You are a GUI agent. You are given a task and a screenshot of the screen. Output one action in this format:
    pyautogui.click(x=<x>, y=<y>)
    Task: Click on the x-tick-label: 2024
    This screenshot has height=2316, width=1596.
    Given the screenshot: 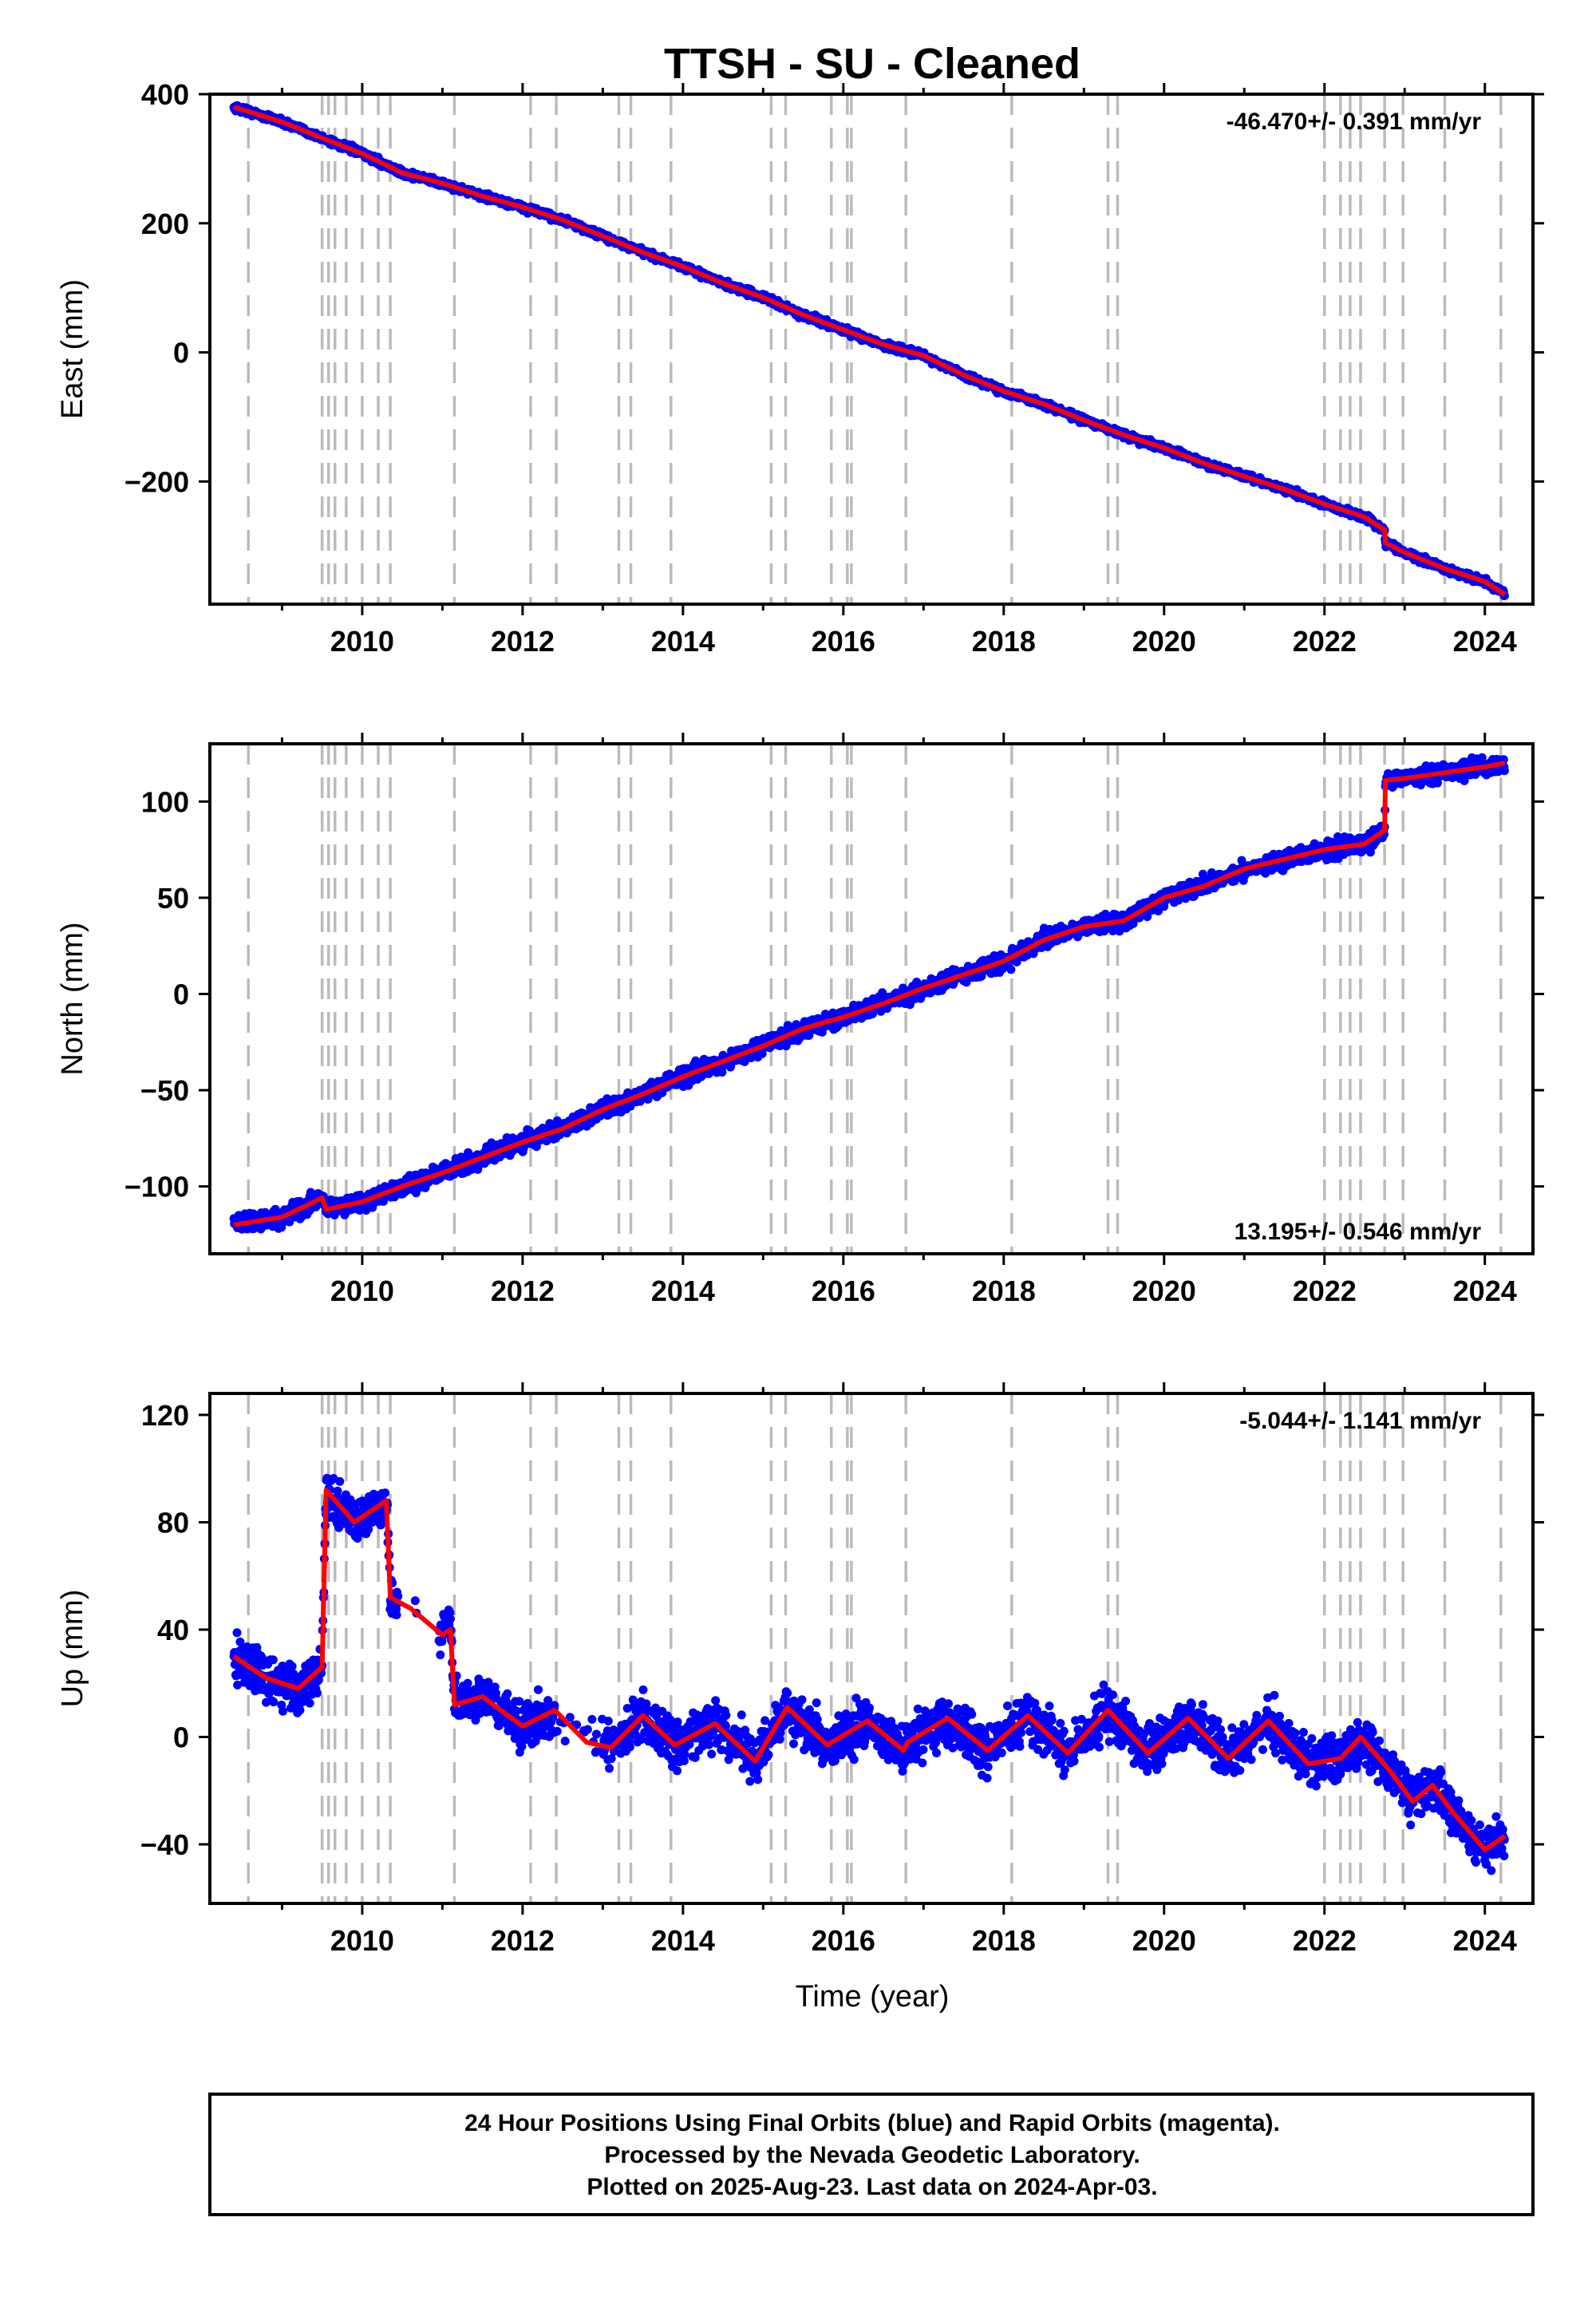 What is the action you would take?
    pyautogui.click(x=1485, y=641)
    